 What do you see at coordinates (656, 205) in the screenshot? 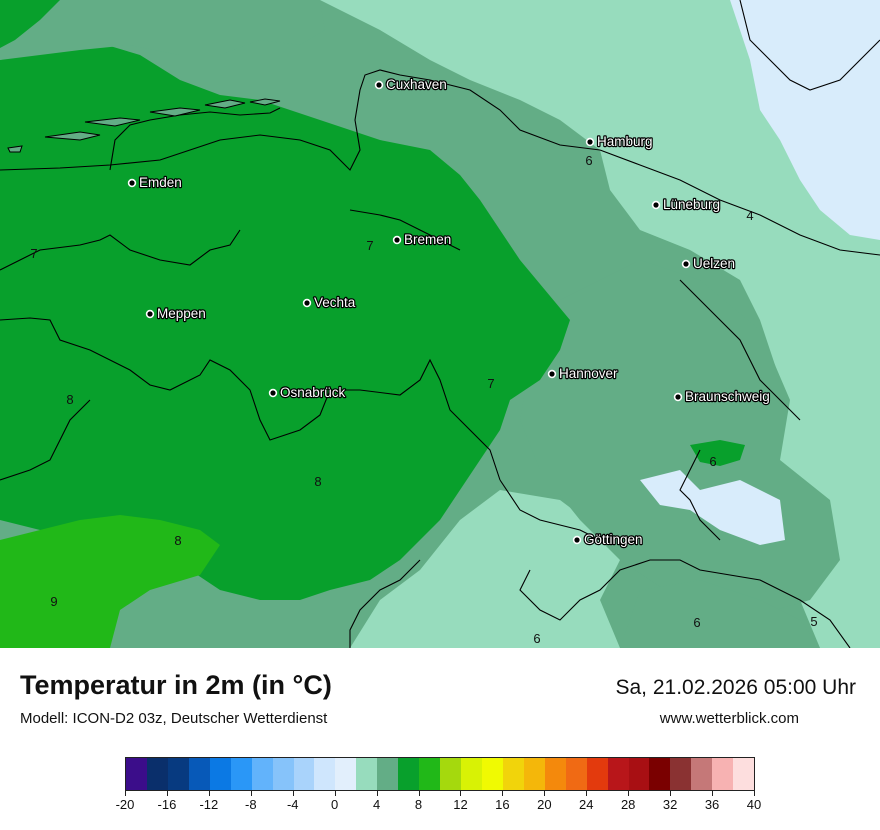
I see `city-dot-lüneburg` at bounding box center [656, 205].